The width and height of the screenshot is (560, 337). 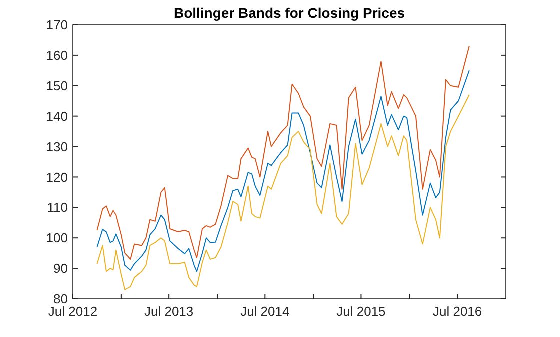 I want to click on y-tick-label: 120, so click(x=57, y=177).